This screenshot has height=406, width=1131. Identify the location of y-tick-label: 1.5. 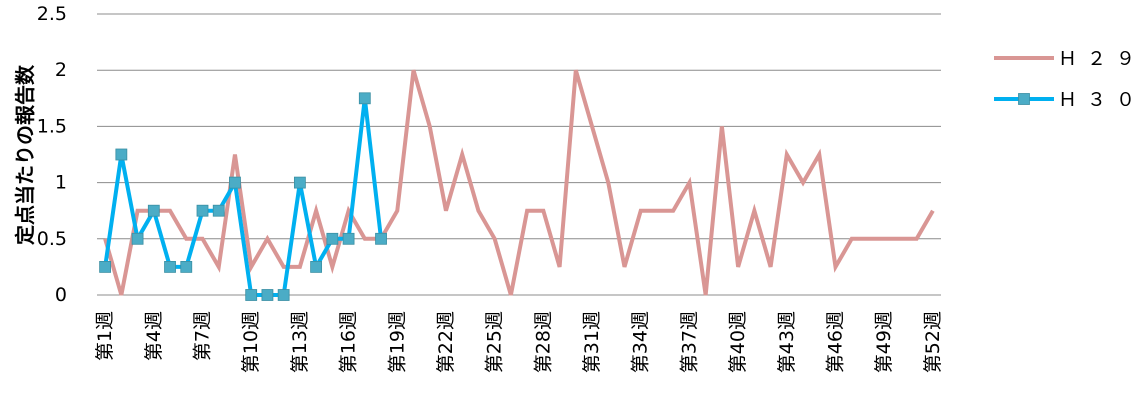
(52, 126).